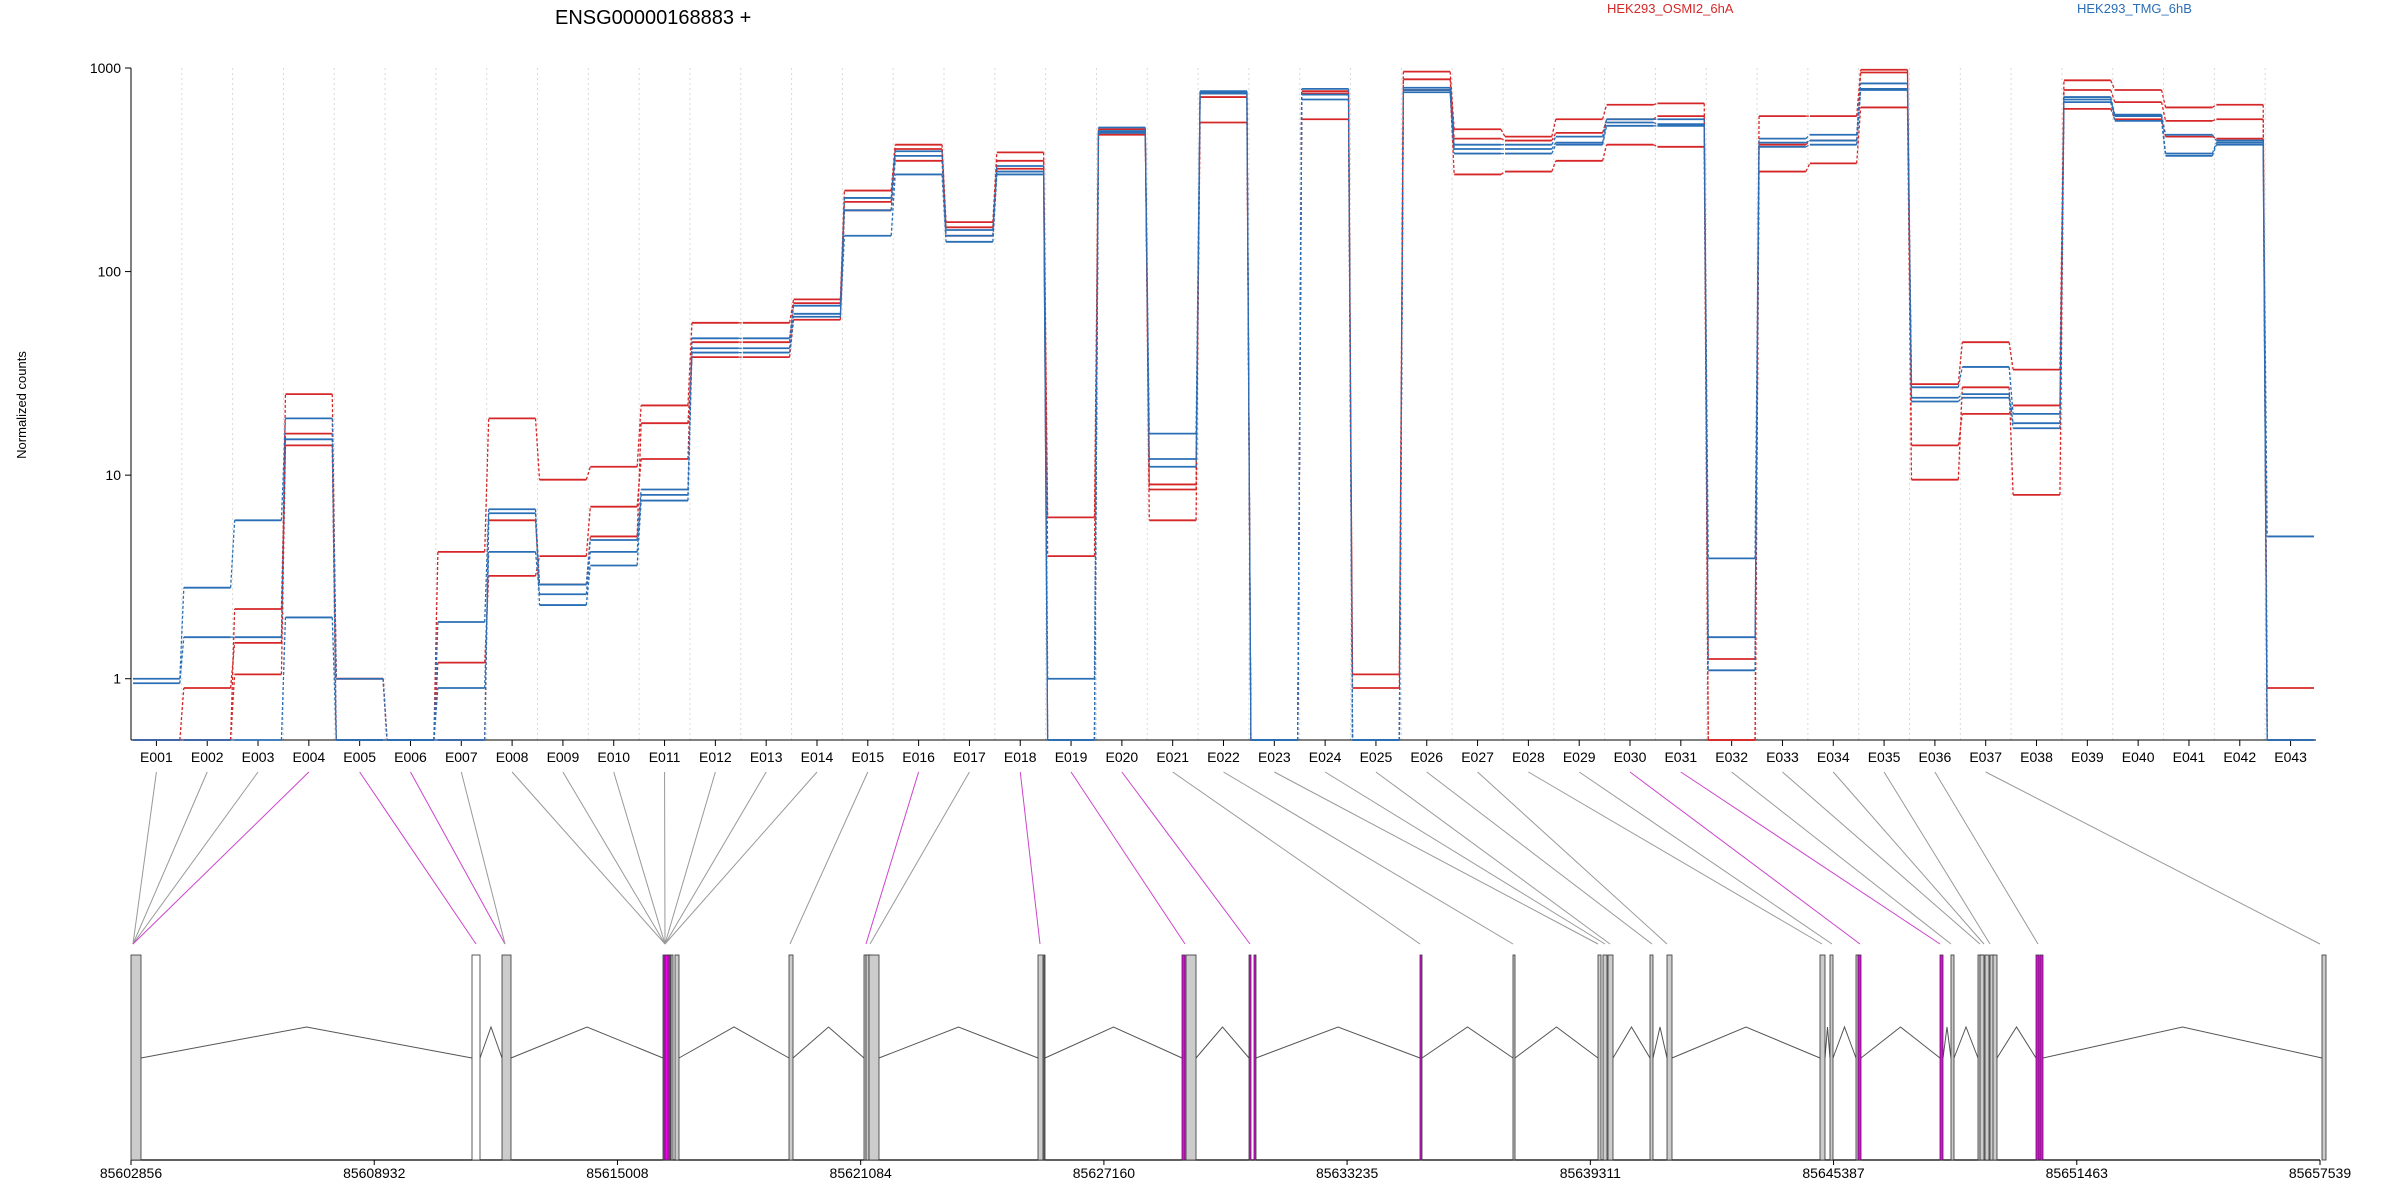  Describe the element at coordinates (1172, 757) in the screenshot. I see `x-tick-label: E021` at that location.